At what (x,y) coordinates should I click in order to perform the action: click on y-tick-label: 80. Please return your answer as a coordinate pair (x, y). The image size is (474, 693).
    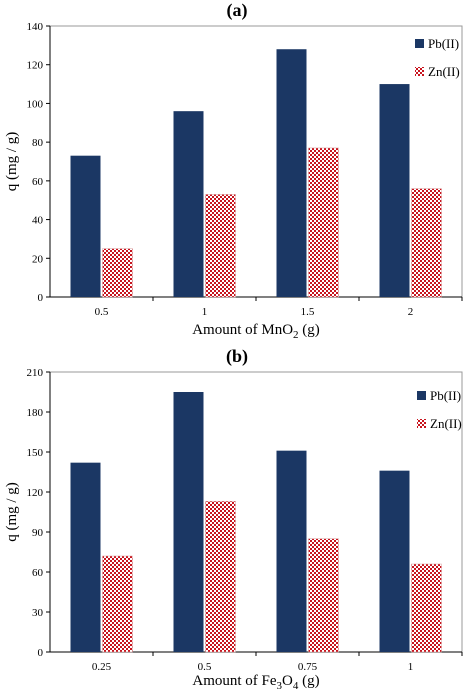
    Looking at the image, I should click on (38, 143).